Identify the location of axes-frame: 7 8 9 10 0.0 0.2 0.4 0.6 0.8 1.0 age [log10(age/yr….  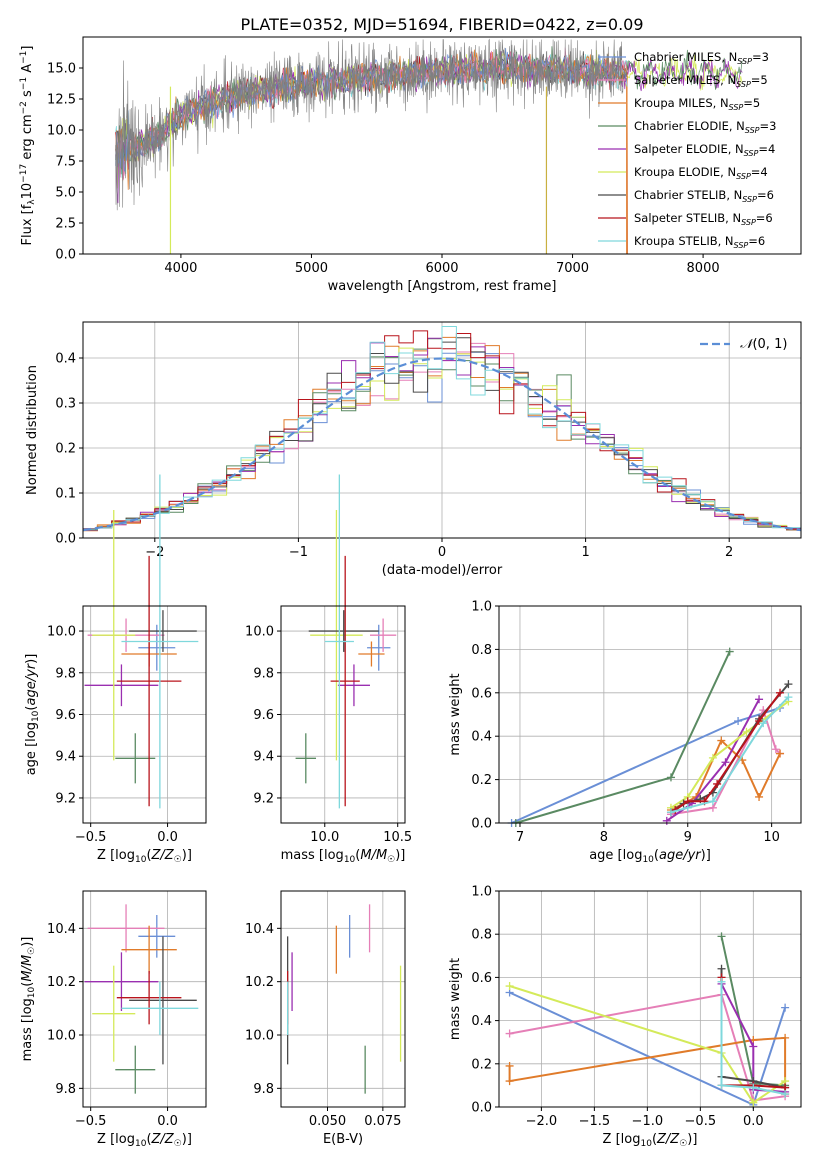
(625, 732).